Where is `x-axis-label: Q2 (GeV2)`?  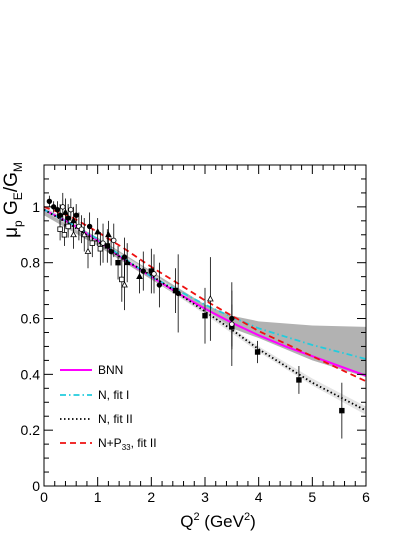 x-axis-label: Q2 (GeV2) is located at coordinates (218, 521).